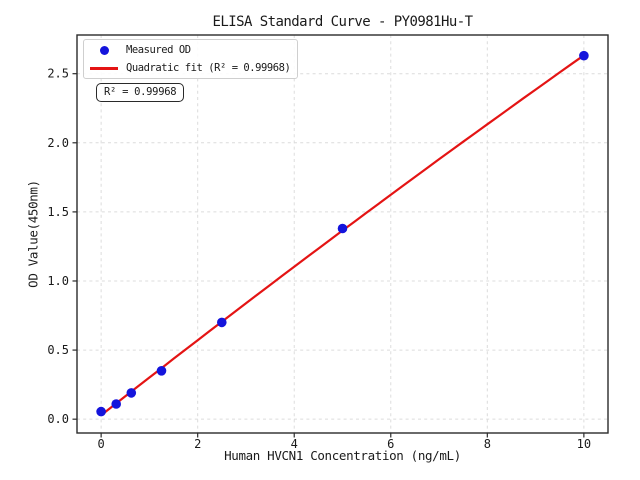  I want to click on y-tick-label: 0.5, so click(58, 350).